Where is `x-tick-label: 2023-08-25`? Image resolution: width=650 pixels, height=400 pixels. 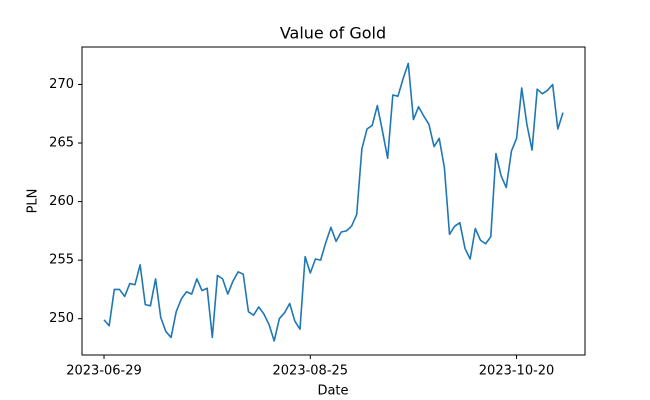 x-tick-label: 2023-08-25 is located at coordinates (311, 371).